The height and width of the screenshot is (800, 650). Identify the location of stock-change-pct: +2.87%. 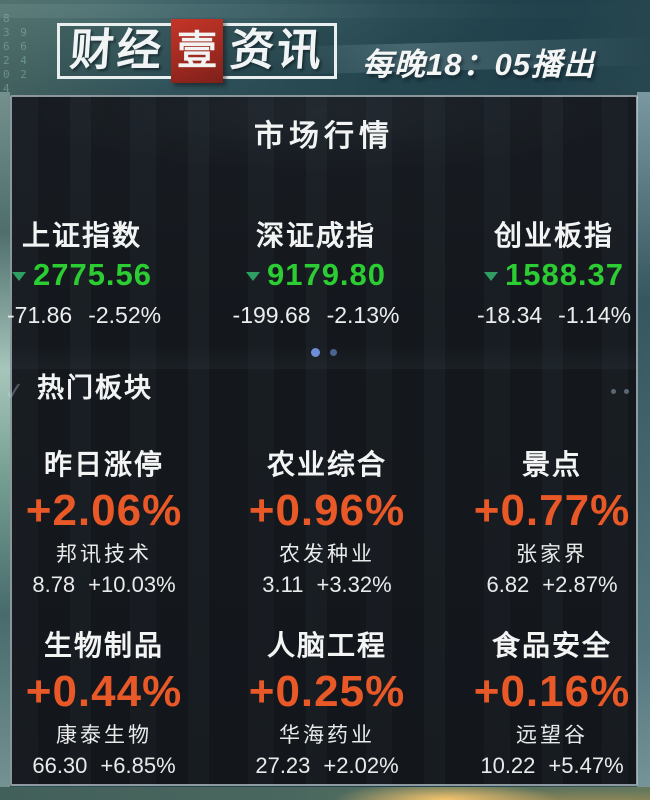
(580, 584).